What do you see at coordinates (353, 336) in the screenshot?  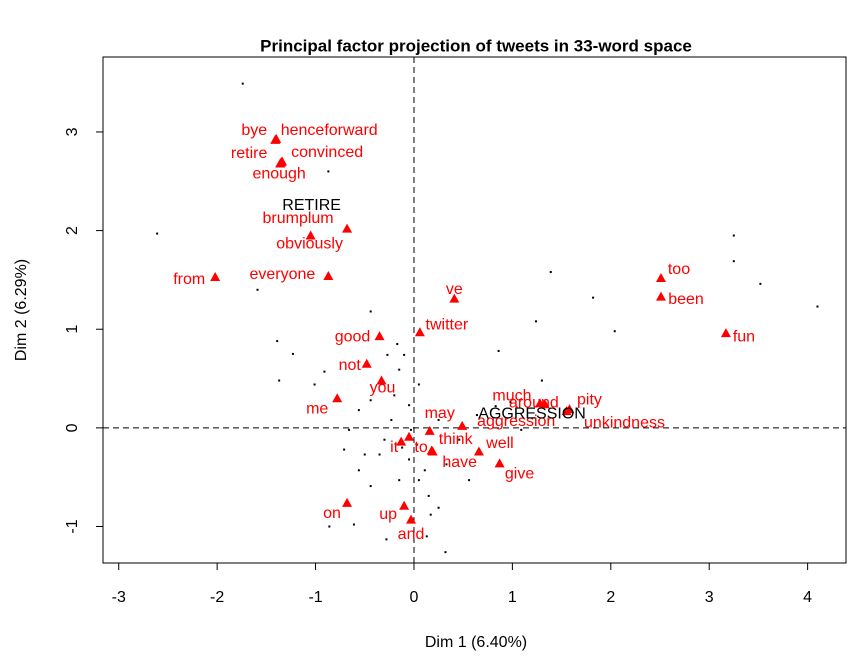 I see `word-label: good` at bounding box center [353, 336].